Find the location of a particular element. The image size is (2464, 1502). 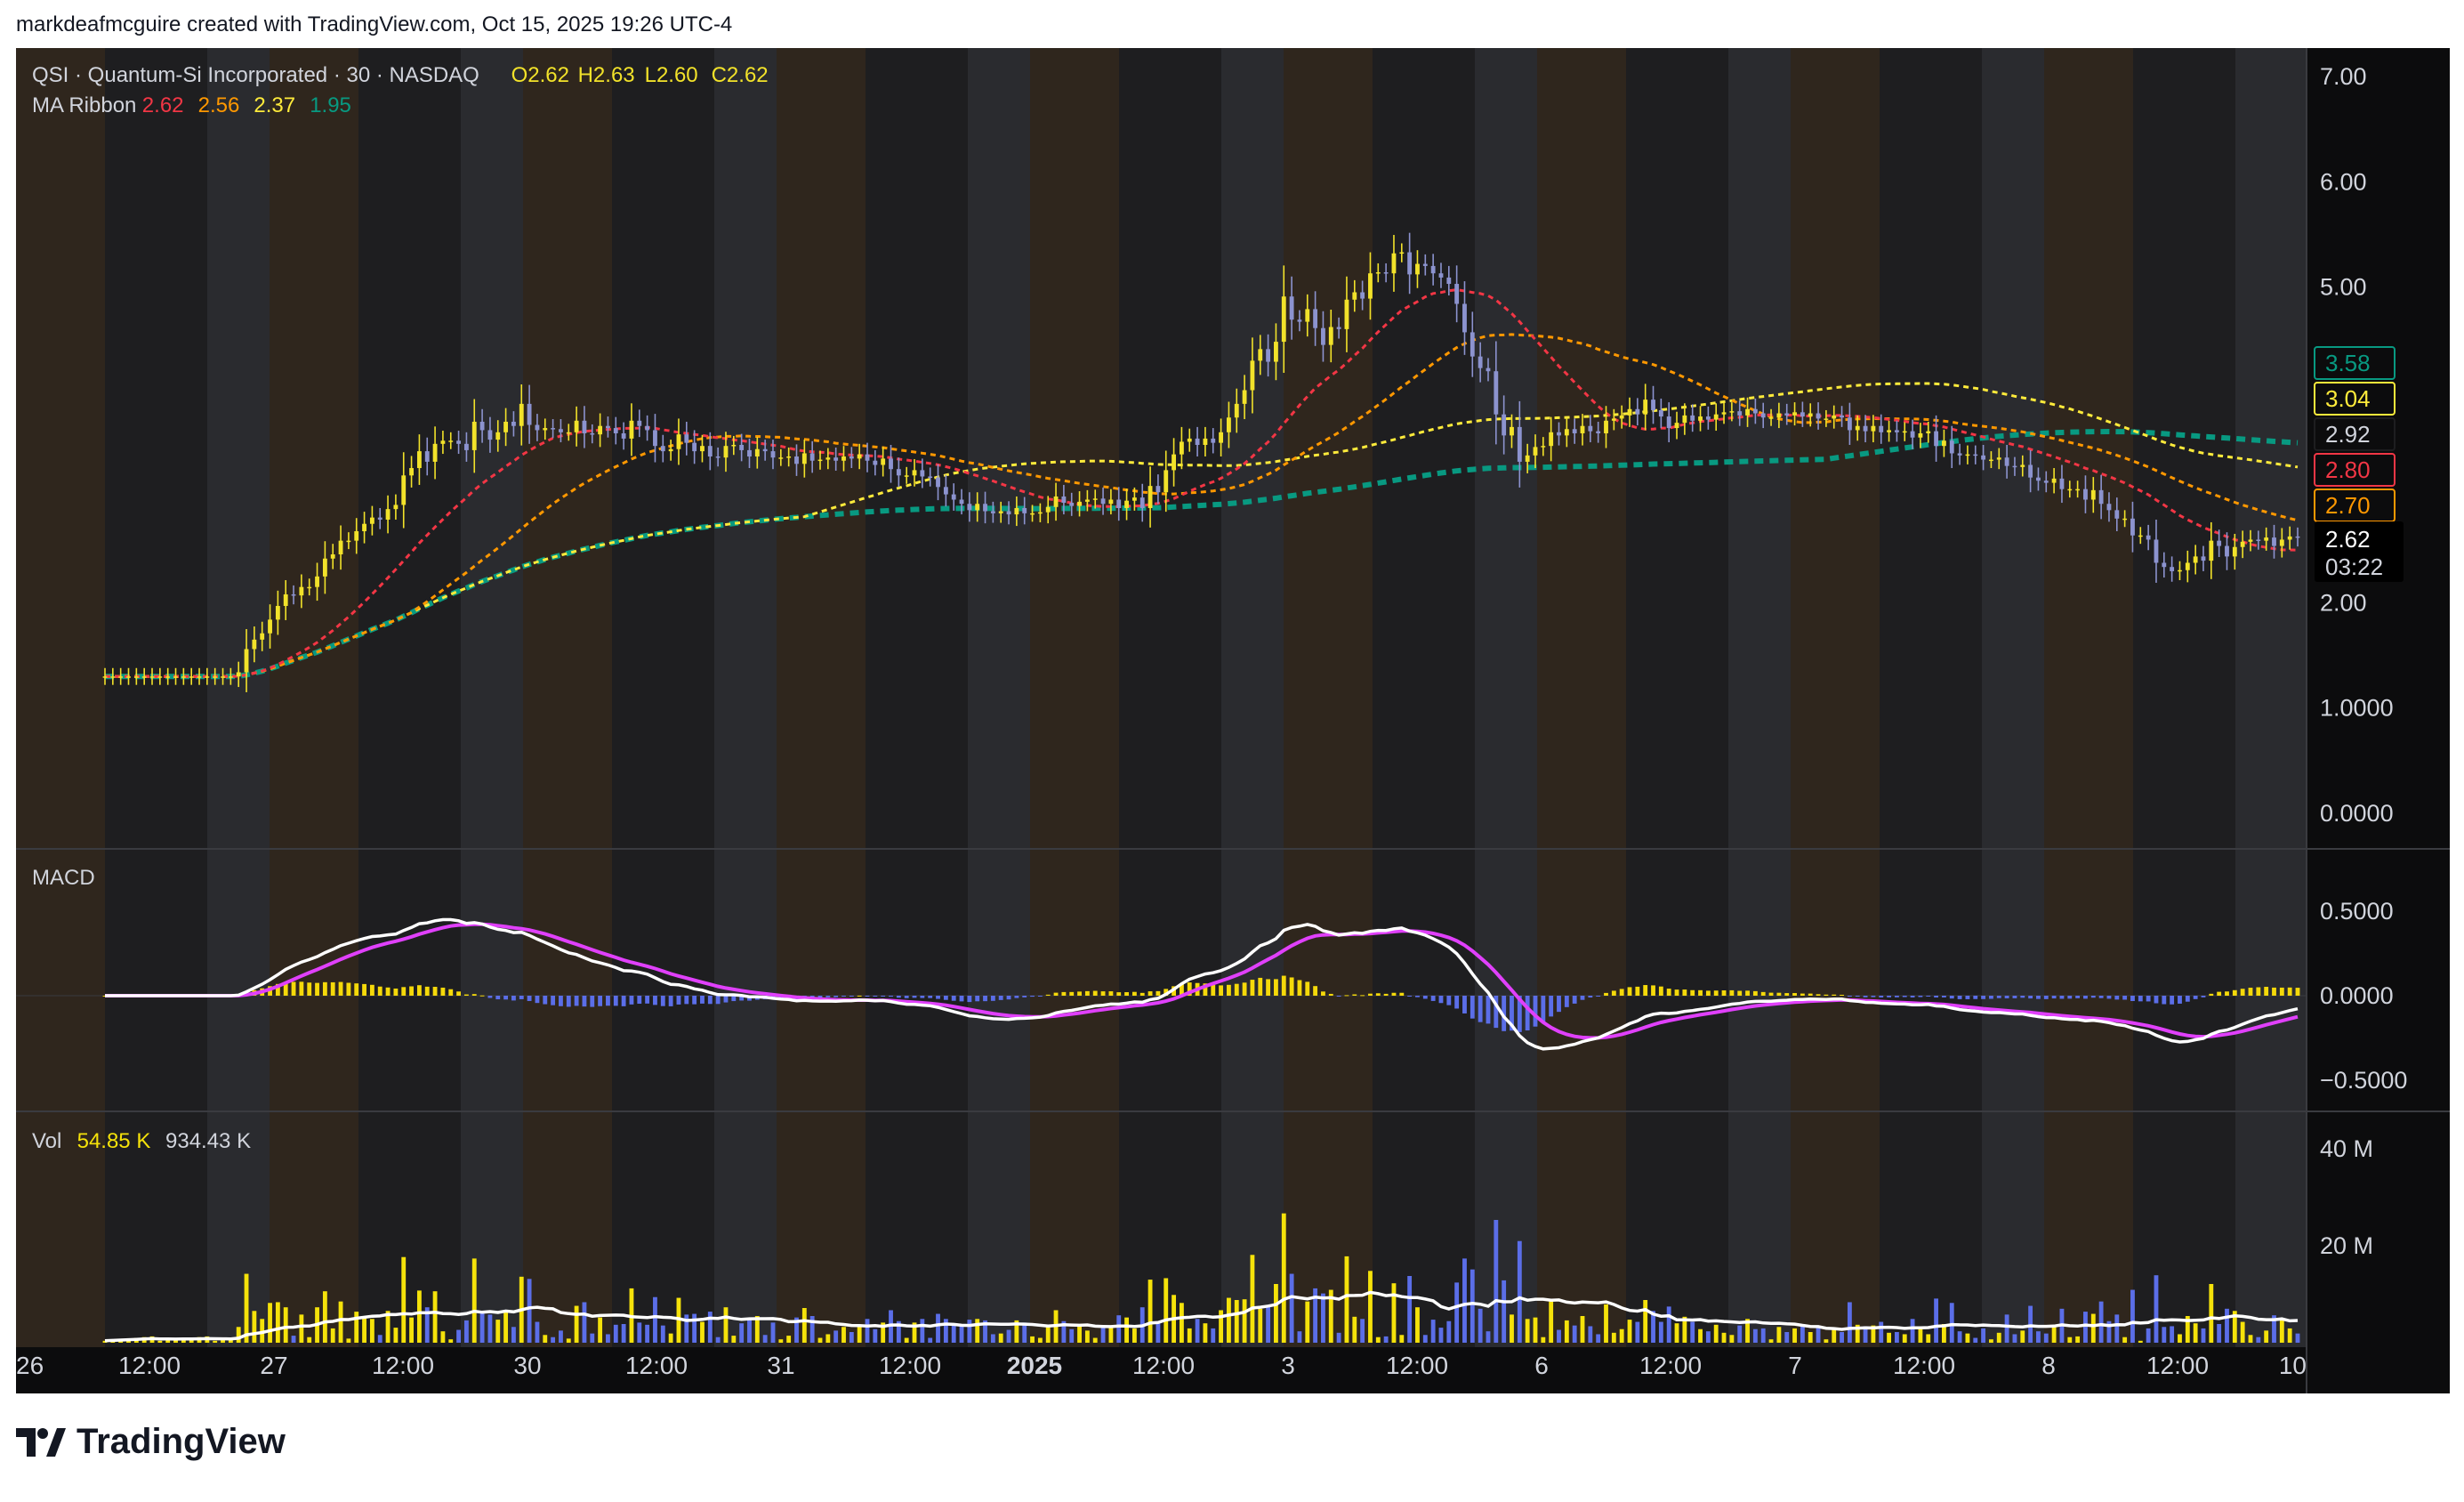

time-axis-label: 12:00 is located at coordinates (403, 1365).